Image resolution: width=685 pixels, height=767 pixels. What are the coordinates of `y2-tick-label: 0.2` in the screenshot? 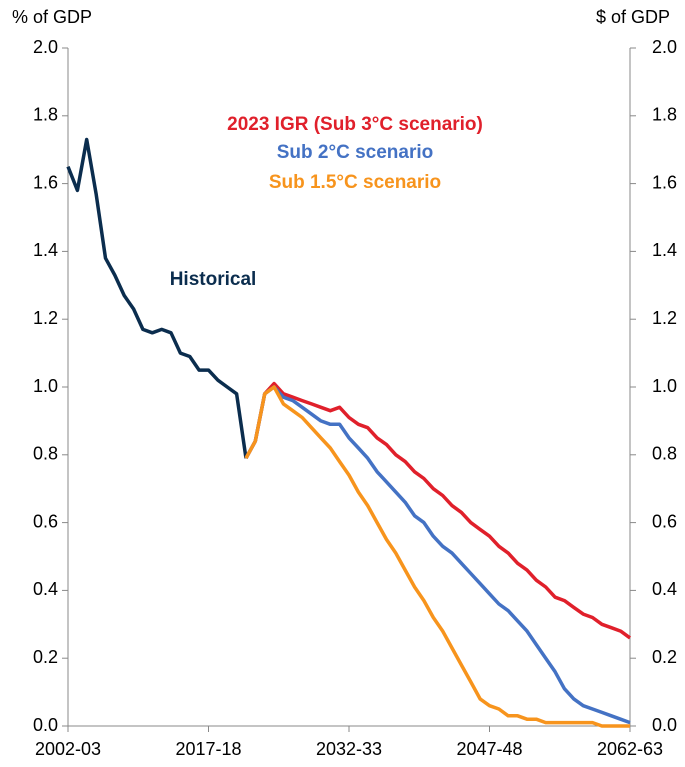 It's located at (664, 657).